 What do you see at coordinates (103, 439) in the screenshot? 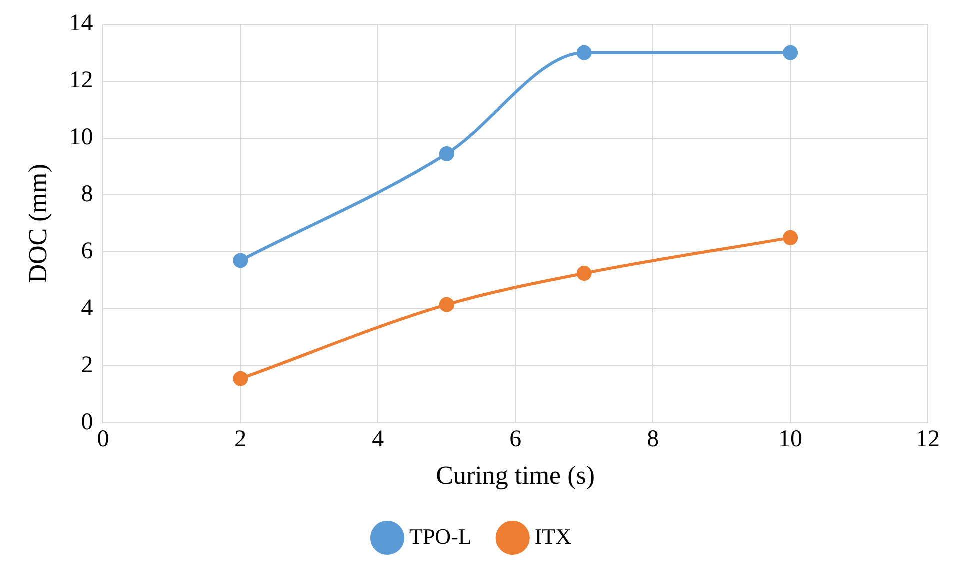
I see `x-tick-label: 0` at bounding box center [103, 439].